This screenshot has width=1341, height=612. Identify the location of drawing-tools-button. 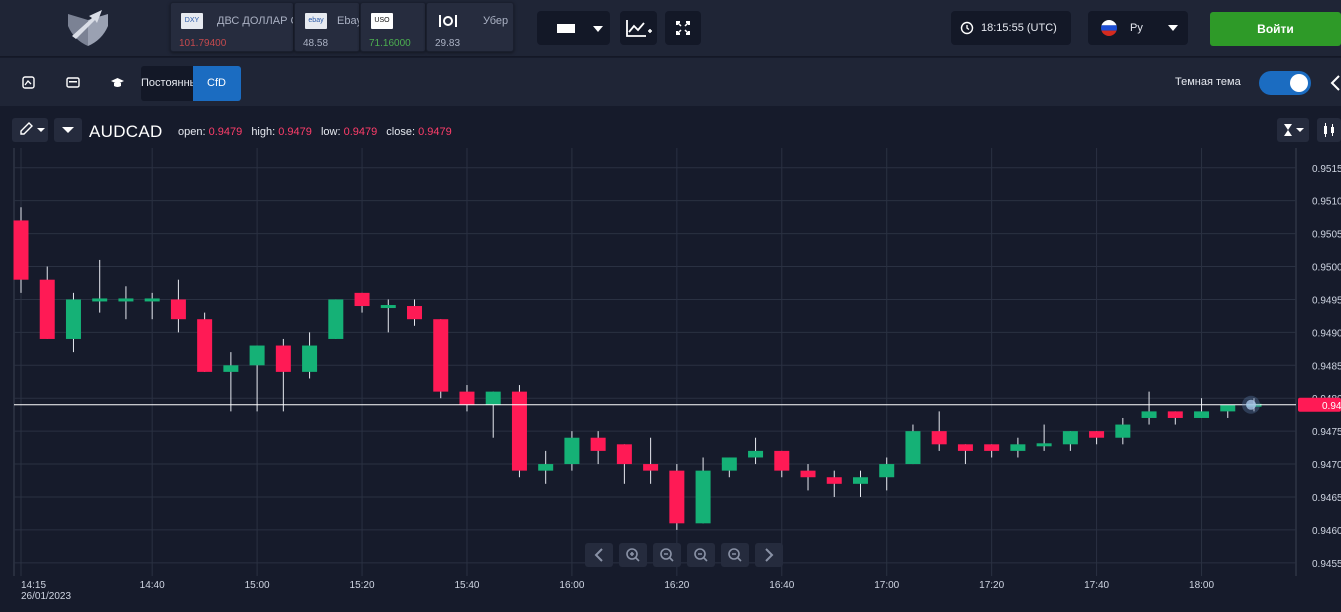
(30, 130).